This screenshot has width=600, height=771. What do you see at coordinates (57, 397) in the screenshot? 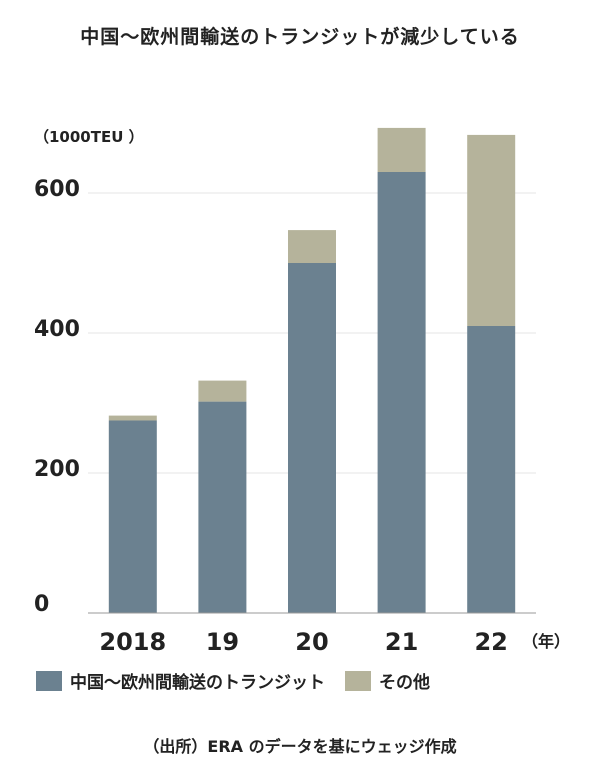
I see `y-tick-labels: 0 200 400 600` at bounding box center [57, 397].